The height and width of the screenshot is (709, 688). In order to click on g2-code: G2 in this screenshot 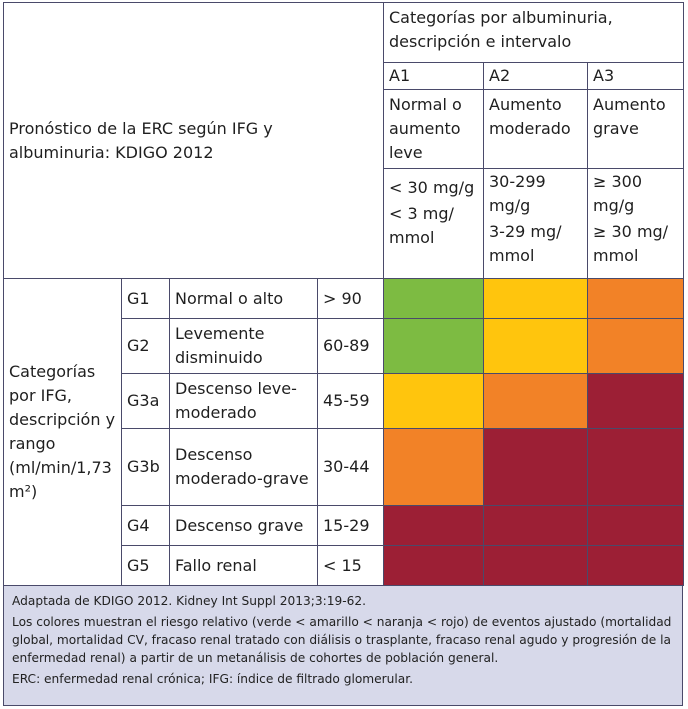, I will do `click(145, 346)`.